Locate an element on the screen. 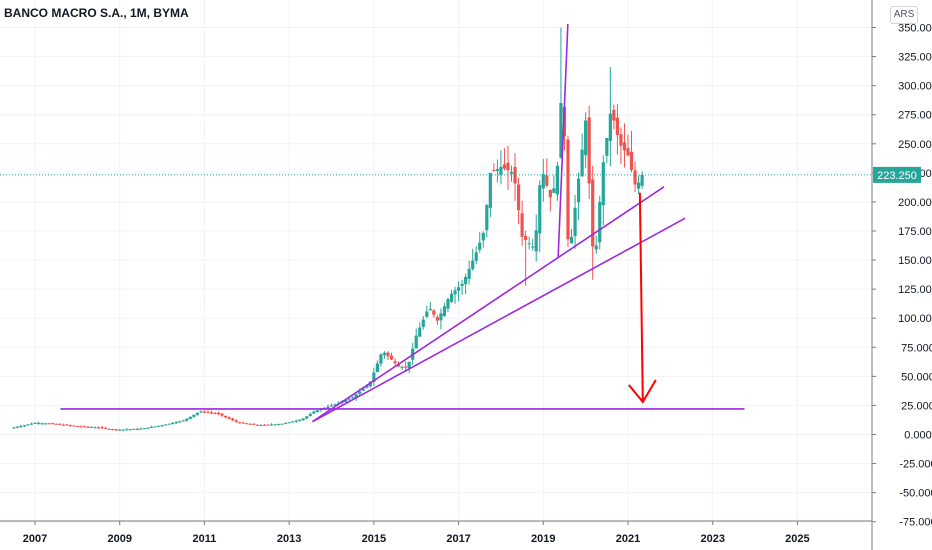 This screenshot has width=932, height=550. symbol-title: BANCO MACRO S.A., 1M, BYMA is located at coordinates (96, 13).